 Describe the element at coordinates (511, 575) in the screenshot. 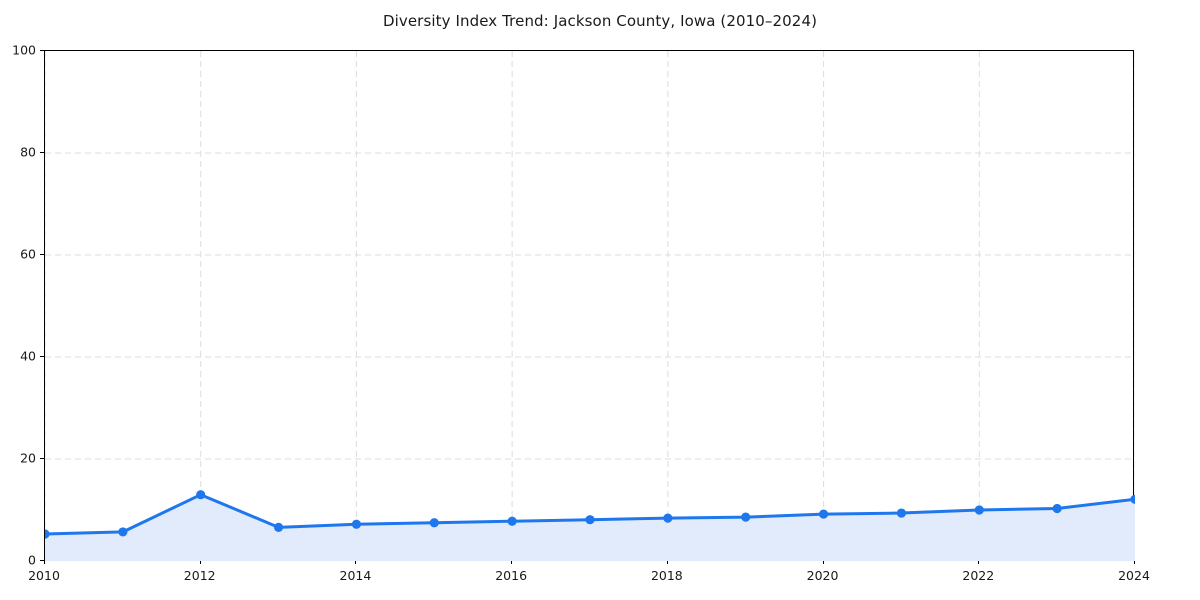

I see `x-axis-tick-label: 2016` at that location.